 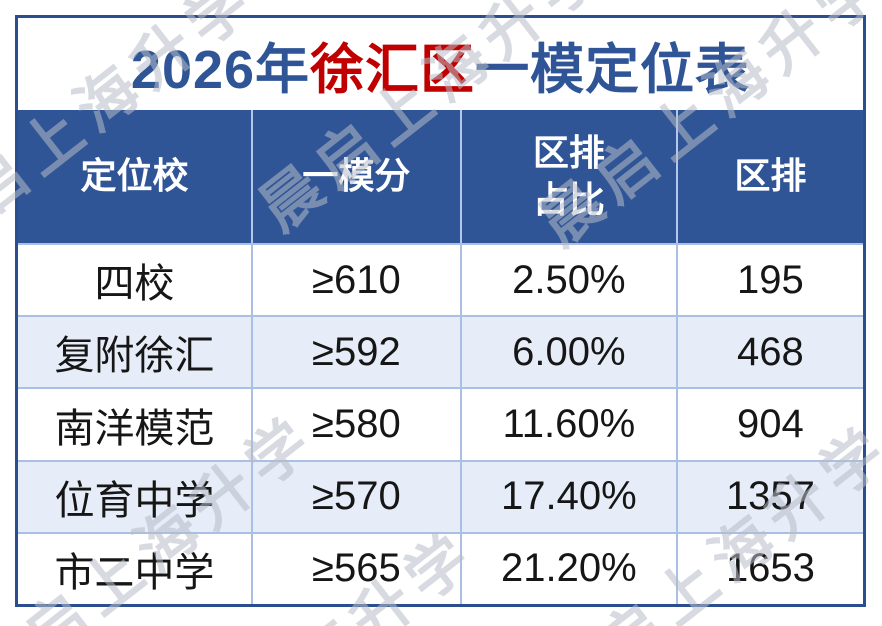 I want to click on cell-school: 南洋模范, so click(x=134, y=428).